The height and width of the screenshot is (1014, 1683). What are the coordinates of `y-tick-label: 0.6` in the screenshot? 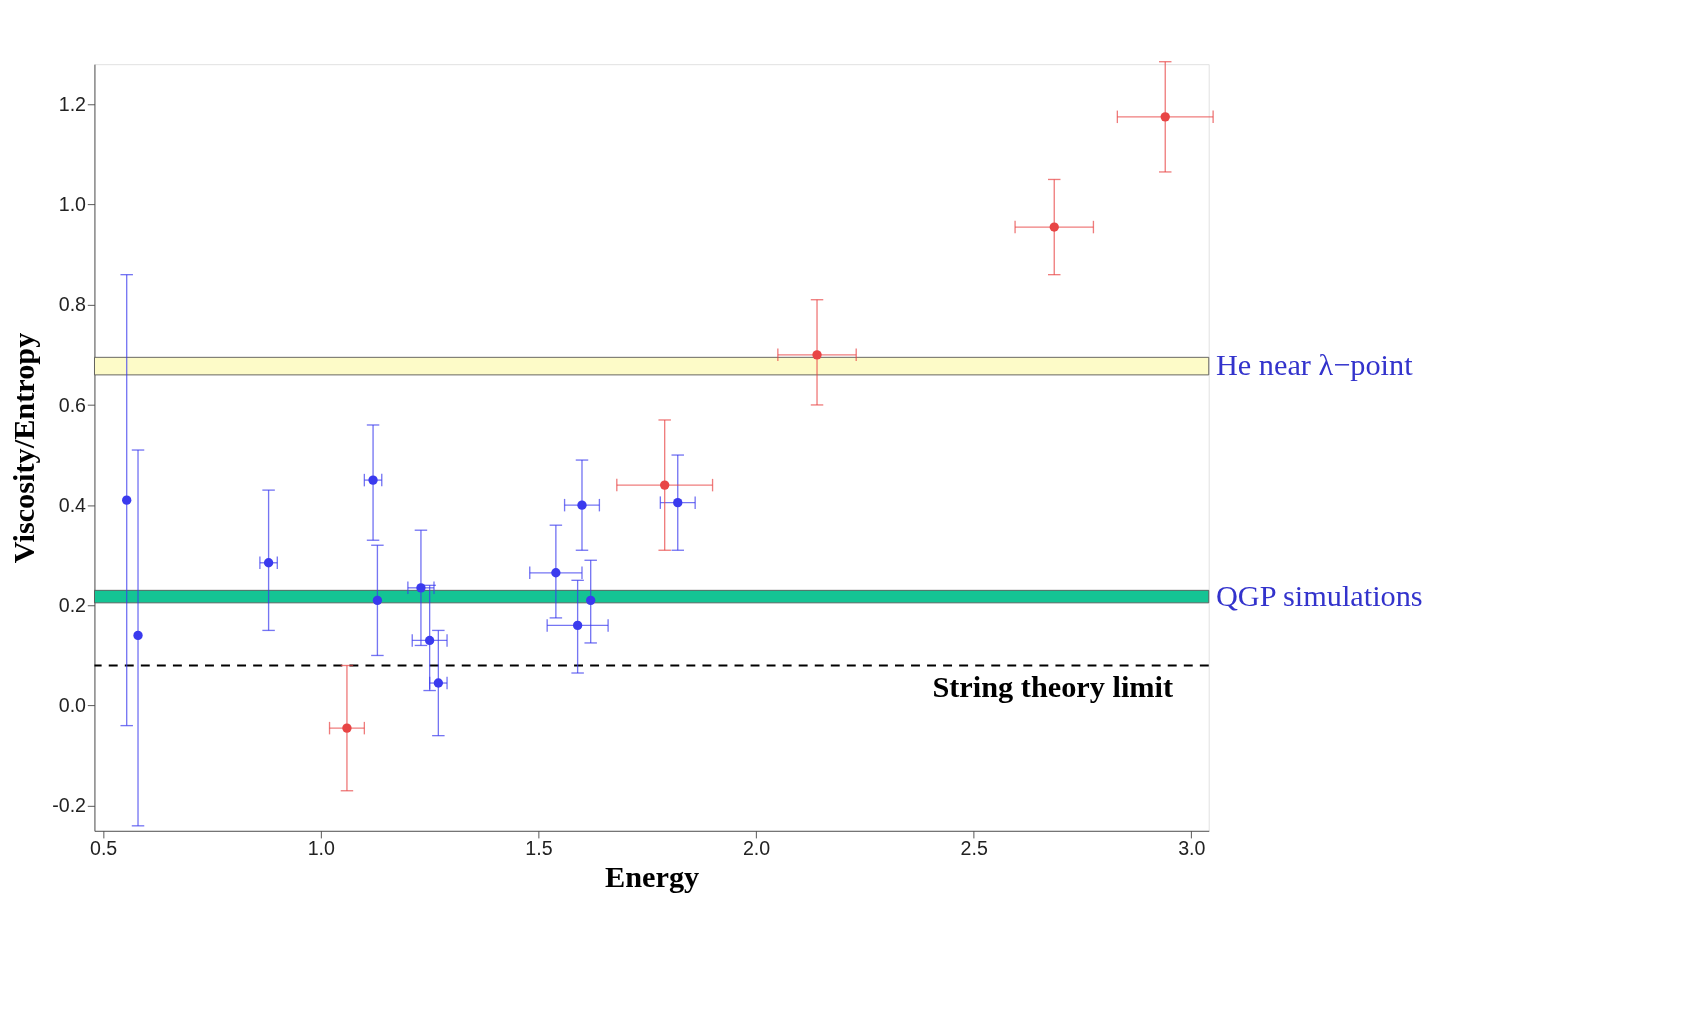 It's located at (72, 404).